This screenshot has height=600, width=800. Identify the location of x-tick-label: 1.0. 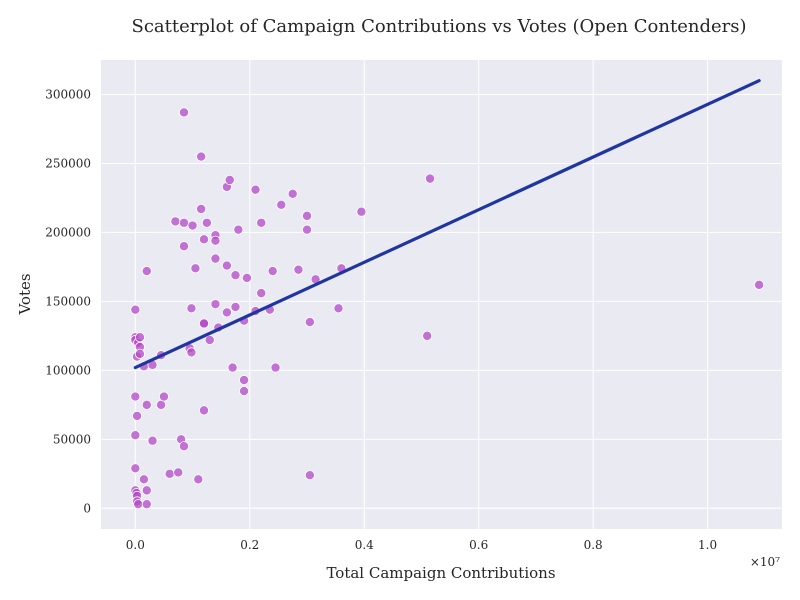
(707, 545).